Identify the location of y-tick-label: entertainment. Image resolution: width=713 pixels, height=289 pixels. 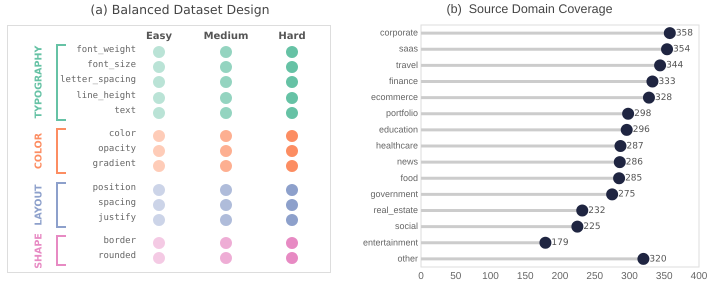
(390, 242).